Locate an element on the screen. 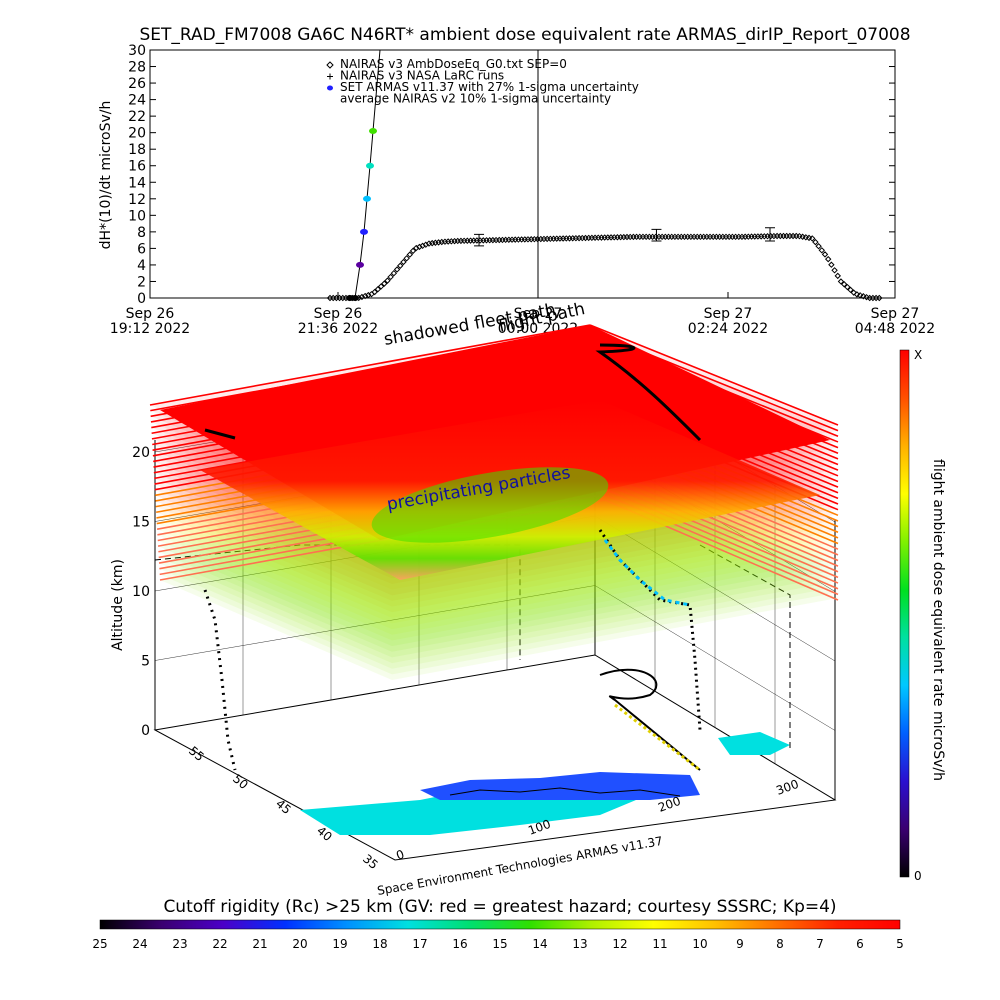 This screenshot has width=1000, height=1000. y-tick-label: 24 is located at coordinates (137, 101).